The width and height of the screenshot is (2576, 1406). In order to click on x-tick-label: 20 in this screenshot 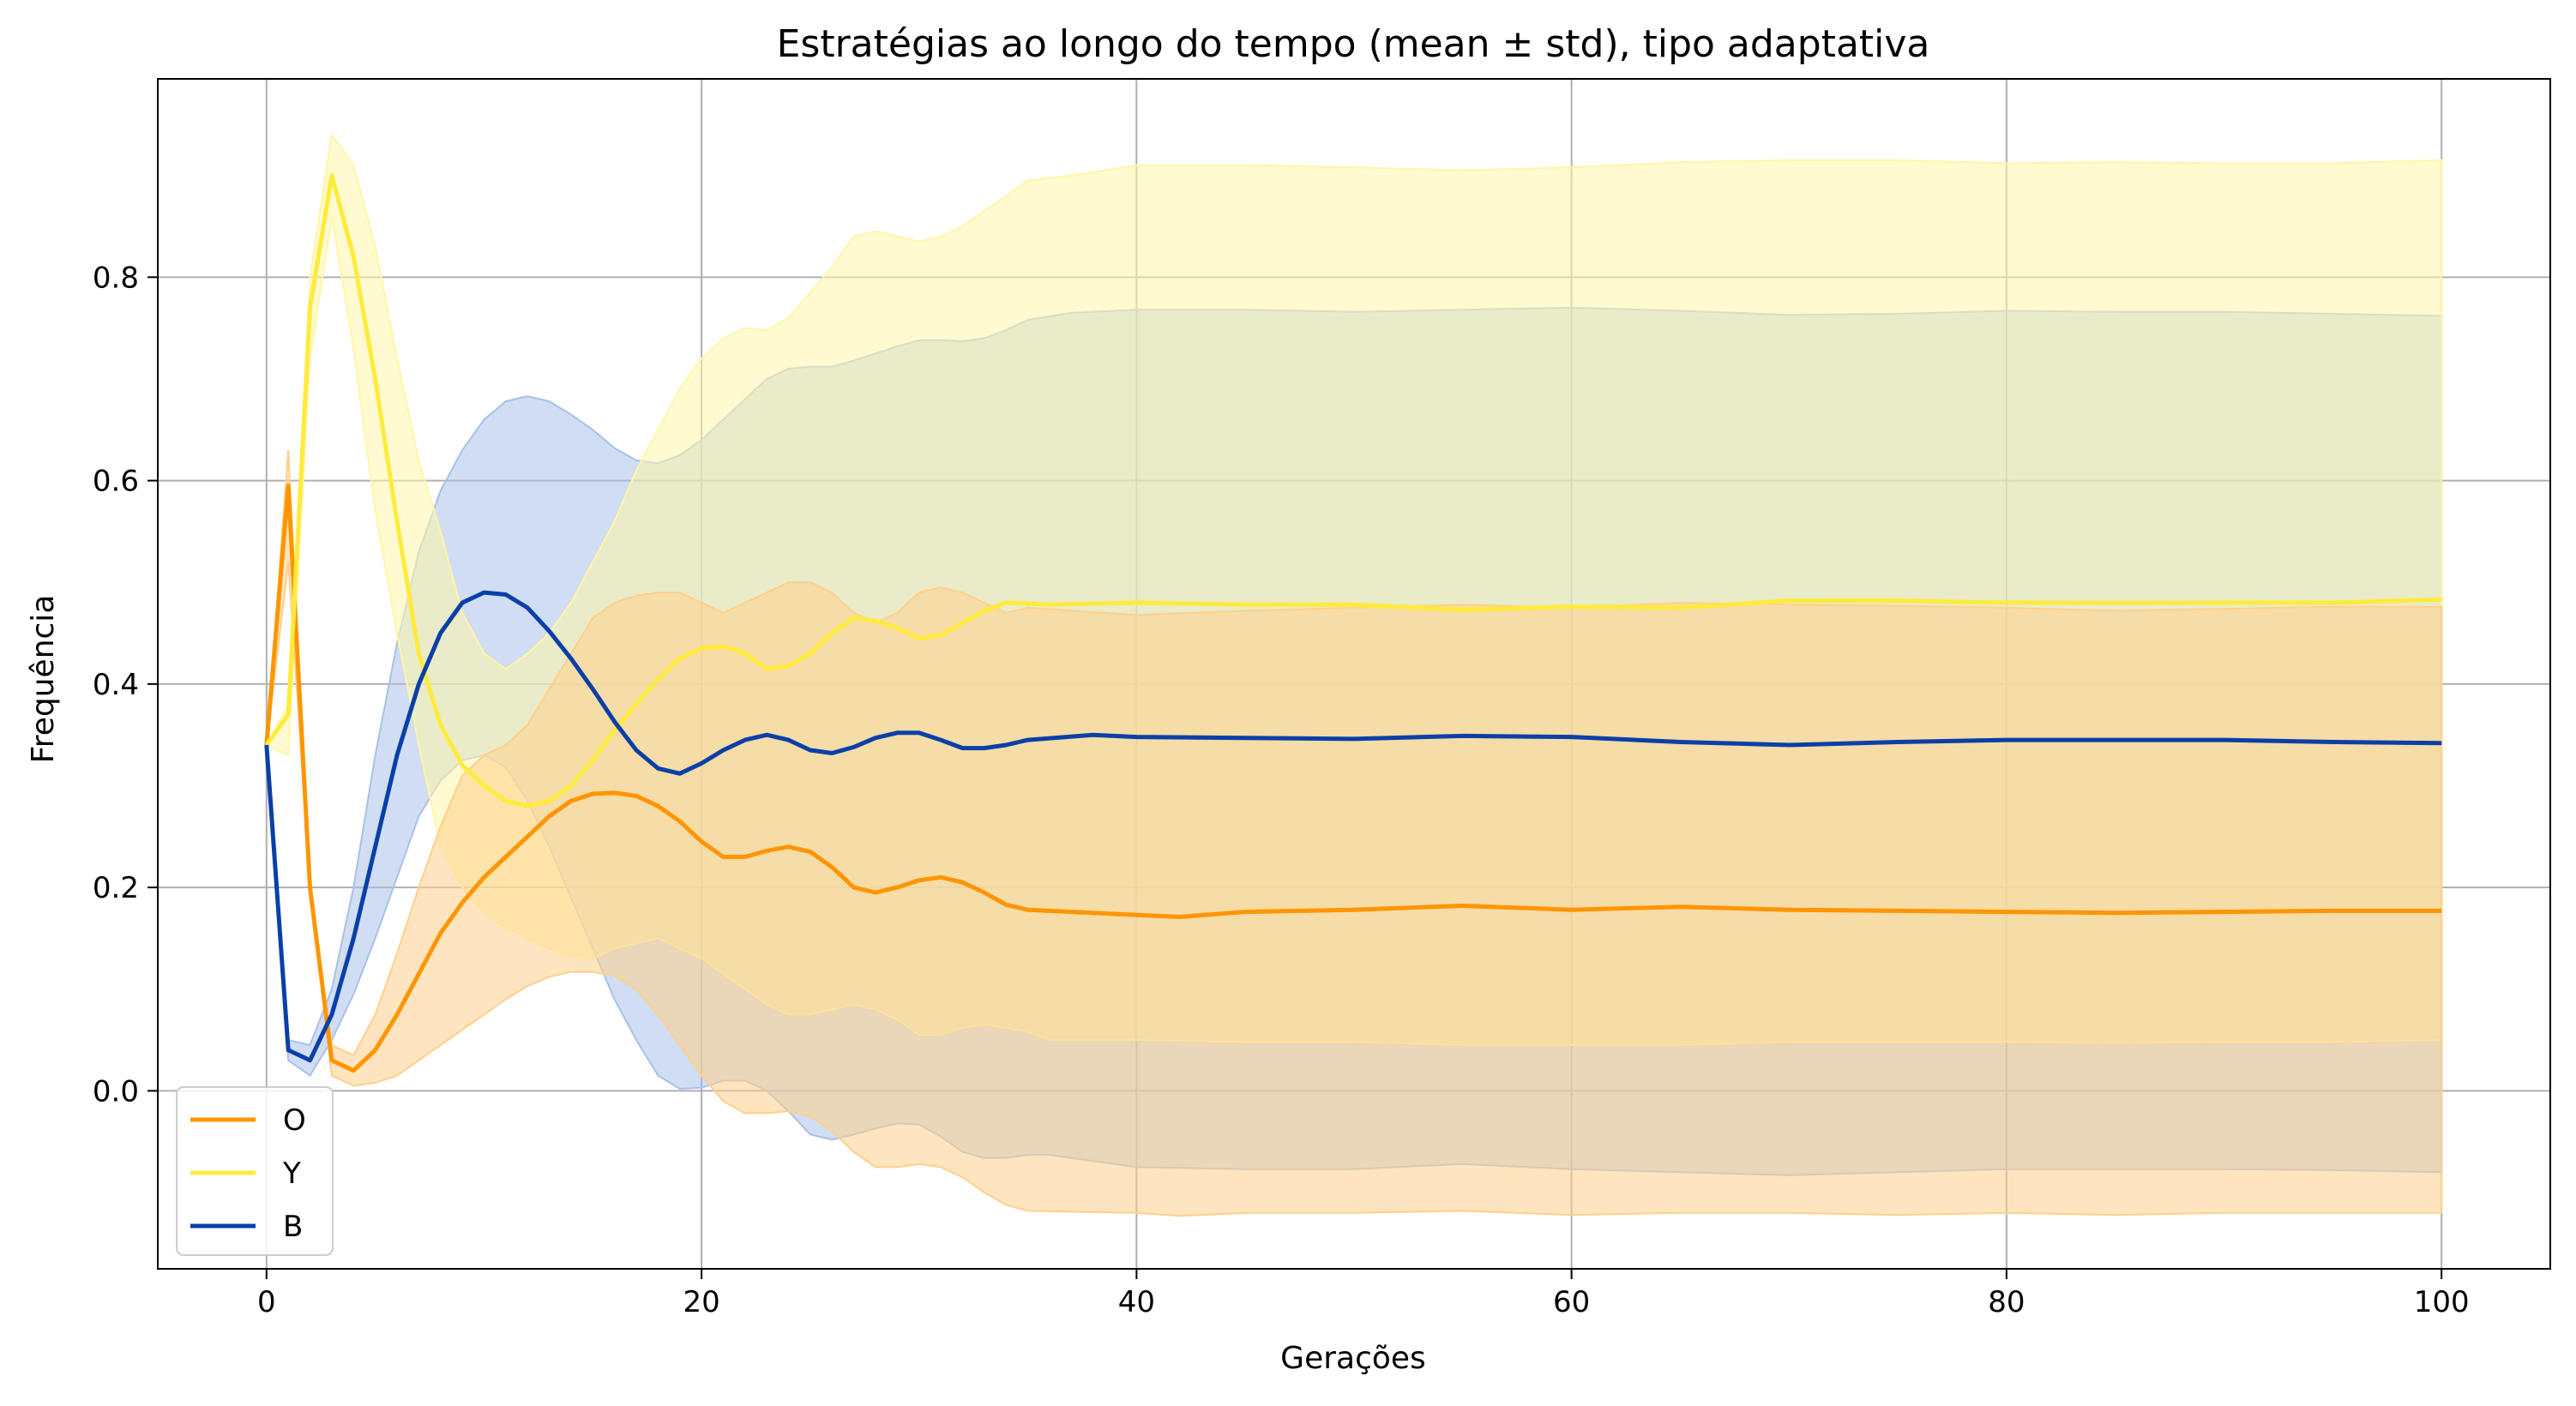, I will do `click(701, 1302)`.